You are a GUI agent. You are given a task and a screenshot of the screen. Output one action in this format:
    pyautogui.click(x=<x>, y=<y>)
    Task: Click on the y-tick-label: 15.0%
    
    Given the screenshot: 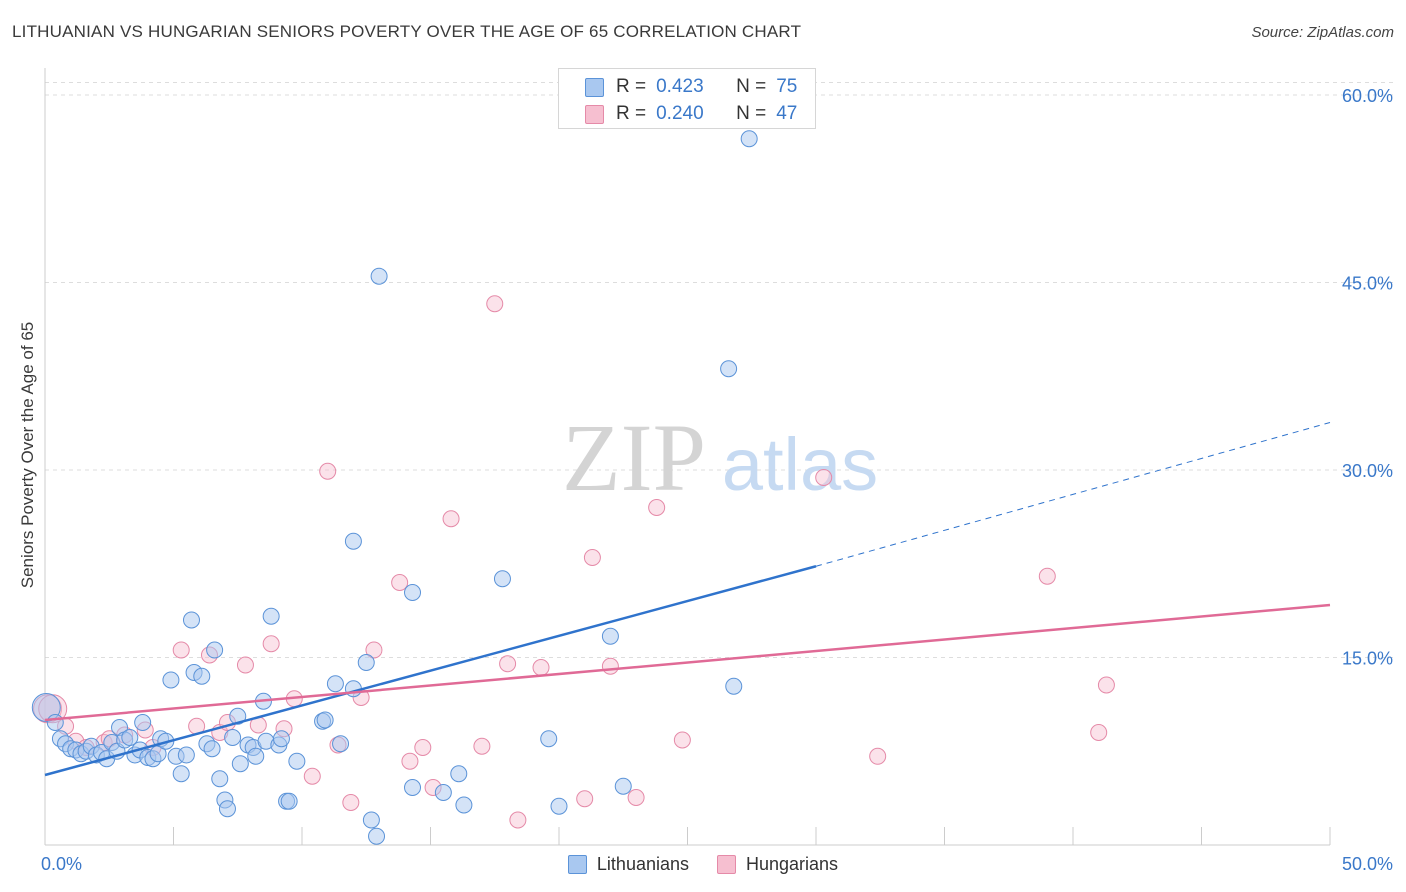 What is the action you would take?
    pyautogui.click(x=1367, y=659)
    